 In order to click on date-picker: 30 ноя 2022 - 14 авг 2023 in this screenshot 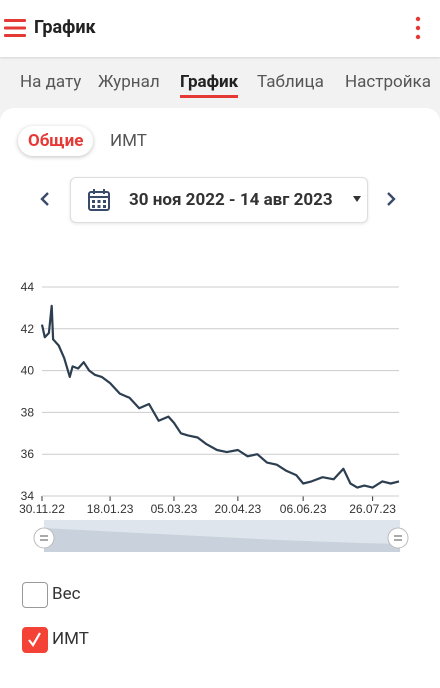, I will do `click(219, 200)`.